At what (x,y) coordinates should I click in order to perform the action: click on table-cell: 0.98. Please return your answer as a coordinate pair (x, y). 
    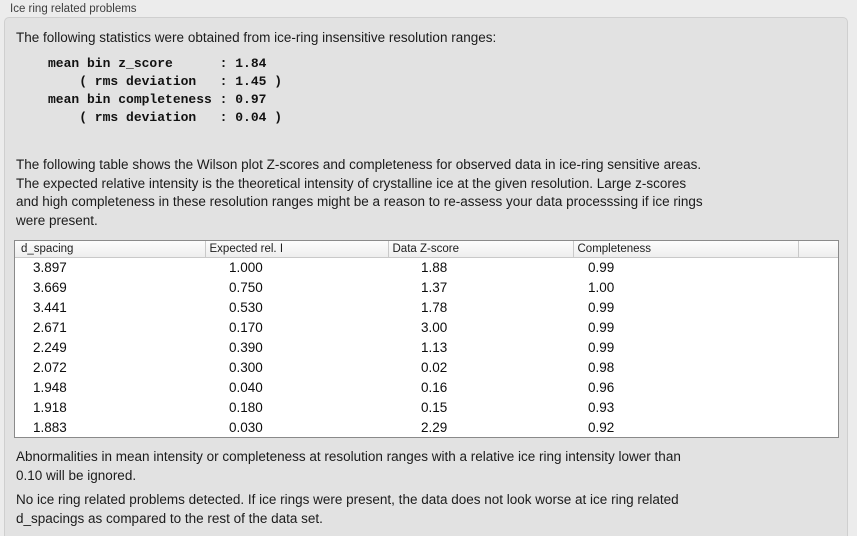
    Looking at the image, I should click on (601, 367).